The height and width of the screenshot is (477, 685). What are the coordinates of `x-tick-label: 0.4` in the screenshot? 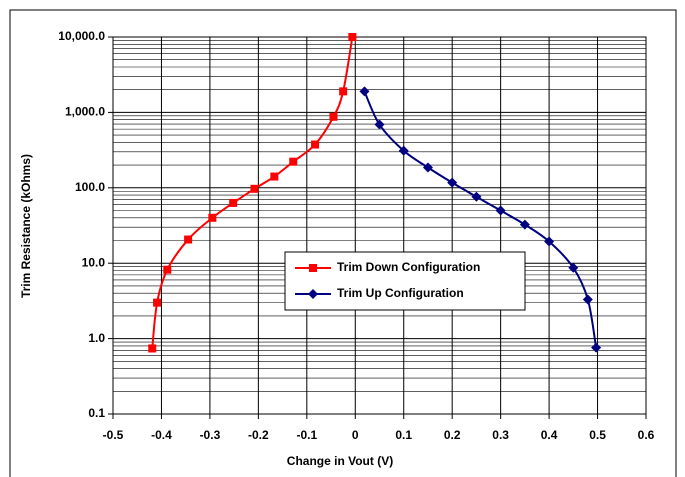 It's located at (549, 435).